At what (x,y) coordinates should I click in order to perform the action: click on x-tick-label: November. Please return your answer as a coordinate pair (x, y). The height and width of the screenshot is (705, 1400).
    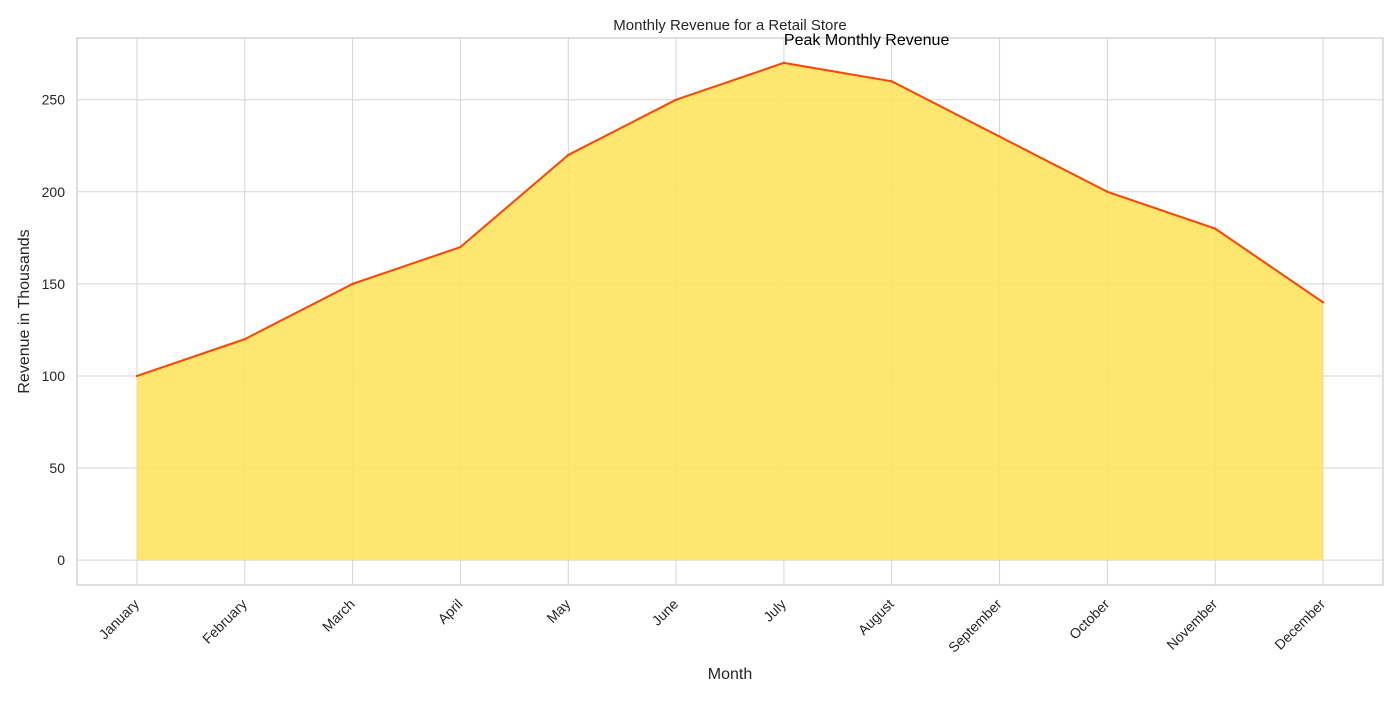
    Looking at the image, I should click on (1191, 624).